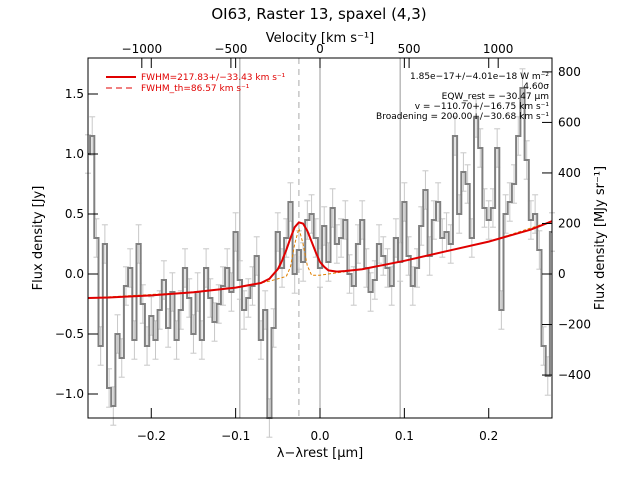 Image resolution: width=640 pixels, height=480 pixels. I want to click on annotation-velocity: v = −110.70+/−16.75 km s⁻¹, so click(482, 107).